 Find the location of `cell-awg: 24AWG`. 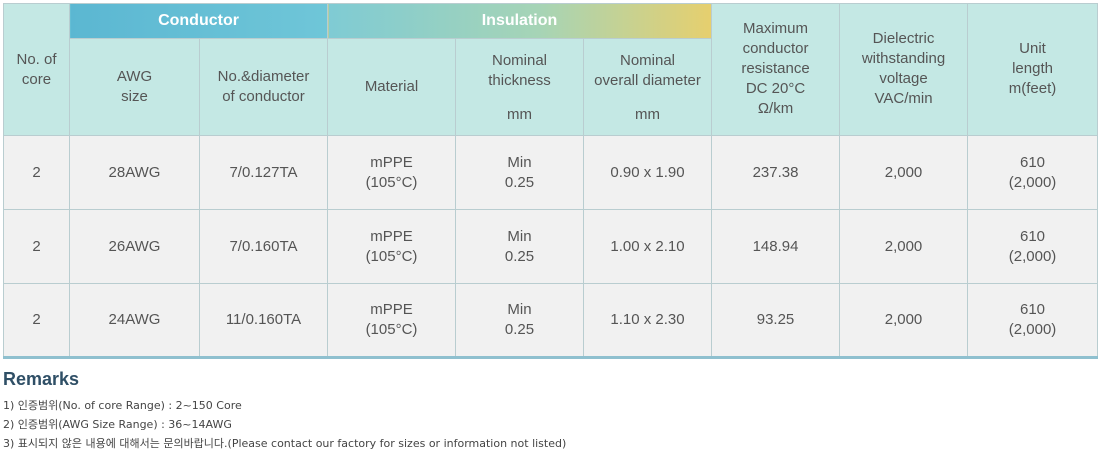

cell-awg: 24AWG is located at coordinates (134, 321).